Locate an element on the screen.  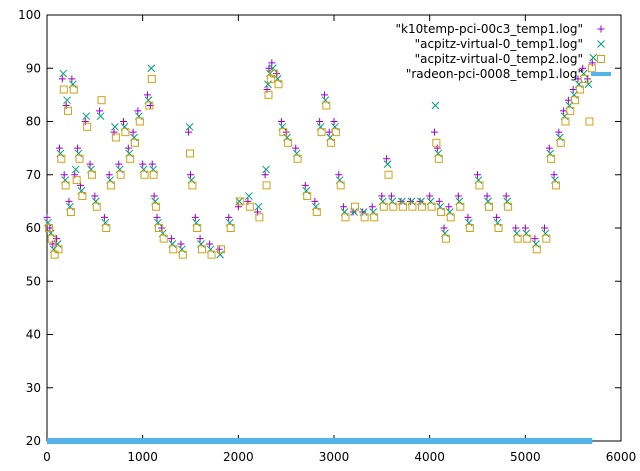
legend-label: "radeon-pci-0008_temp1.log" is located at coordinates (494, 74).